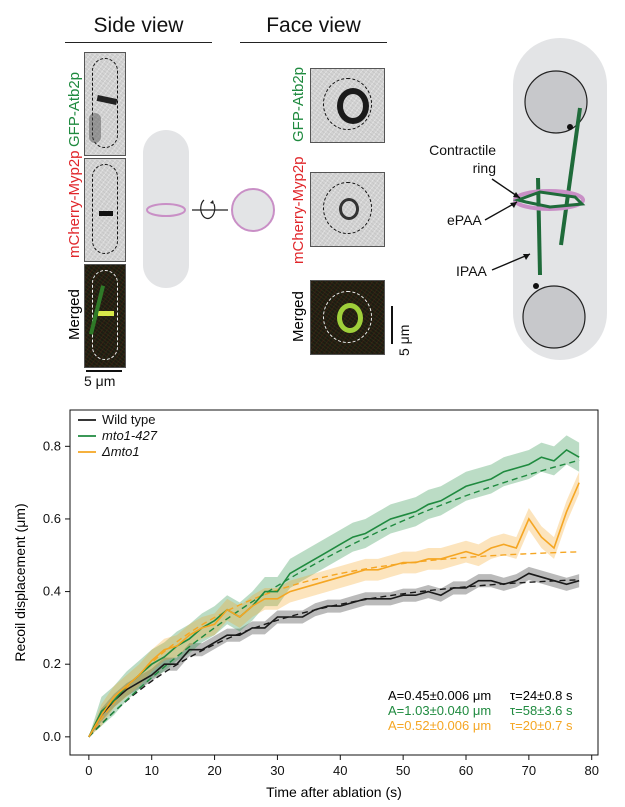 This screenshot has width=625, height=807. What do you see at coordinates (130, 435) in the screenshot?
I see `legend-label: mto1-427` at bounding box center [130, 435].